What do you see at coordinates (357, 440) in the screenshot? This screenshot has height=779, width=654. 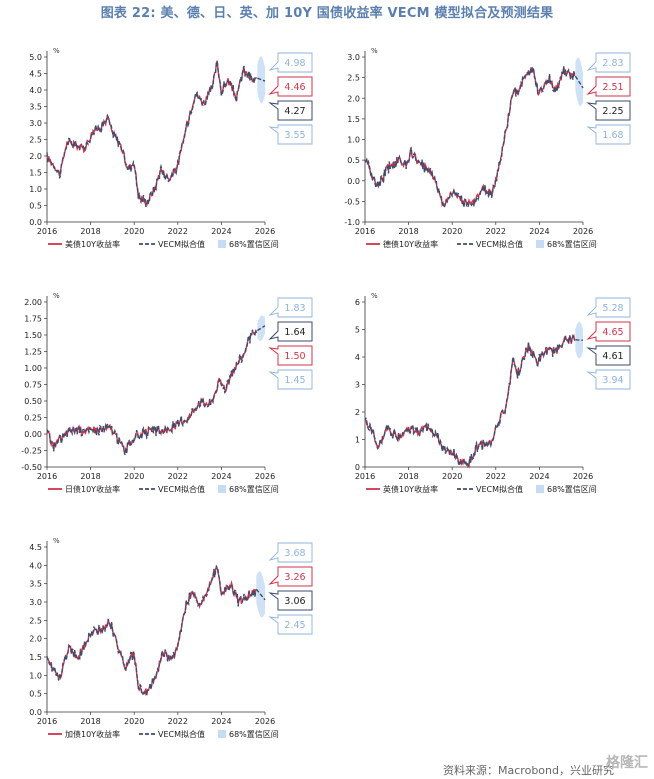 I see `y-tick-label: 1` at bounding box center [357, 440].